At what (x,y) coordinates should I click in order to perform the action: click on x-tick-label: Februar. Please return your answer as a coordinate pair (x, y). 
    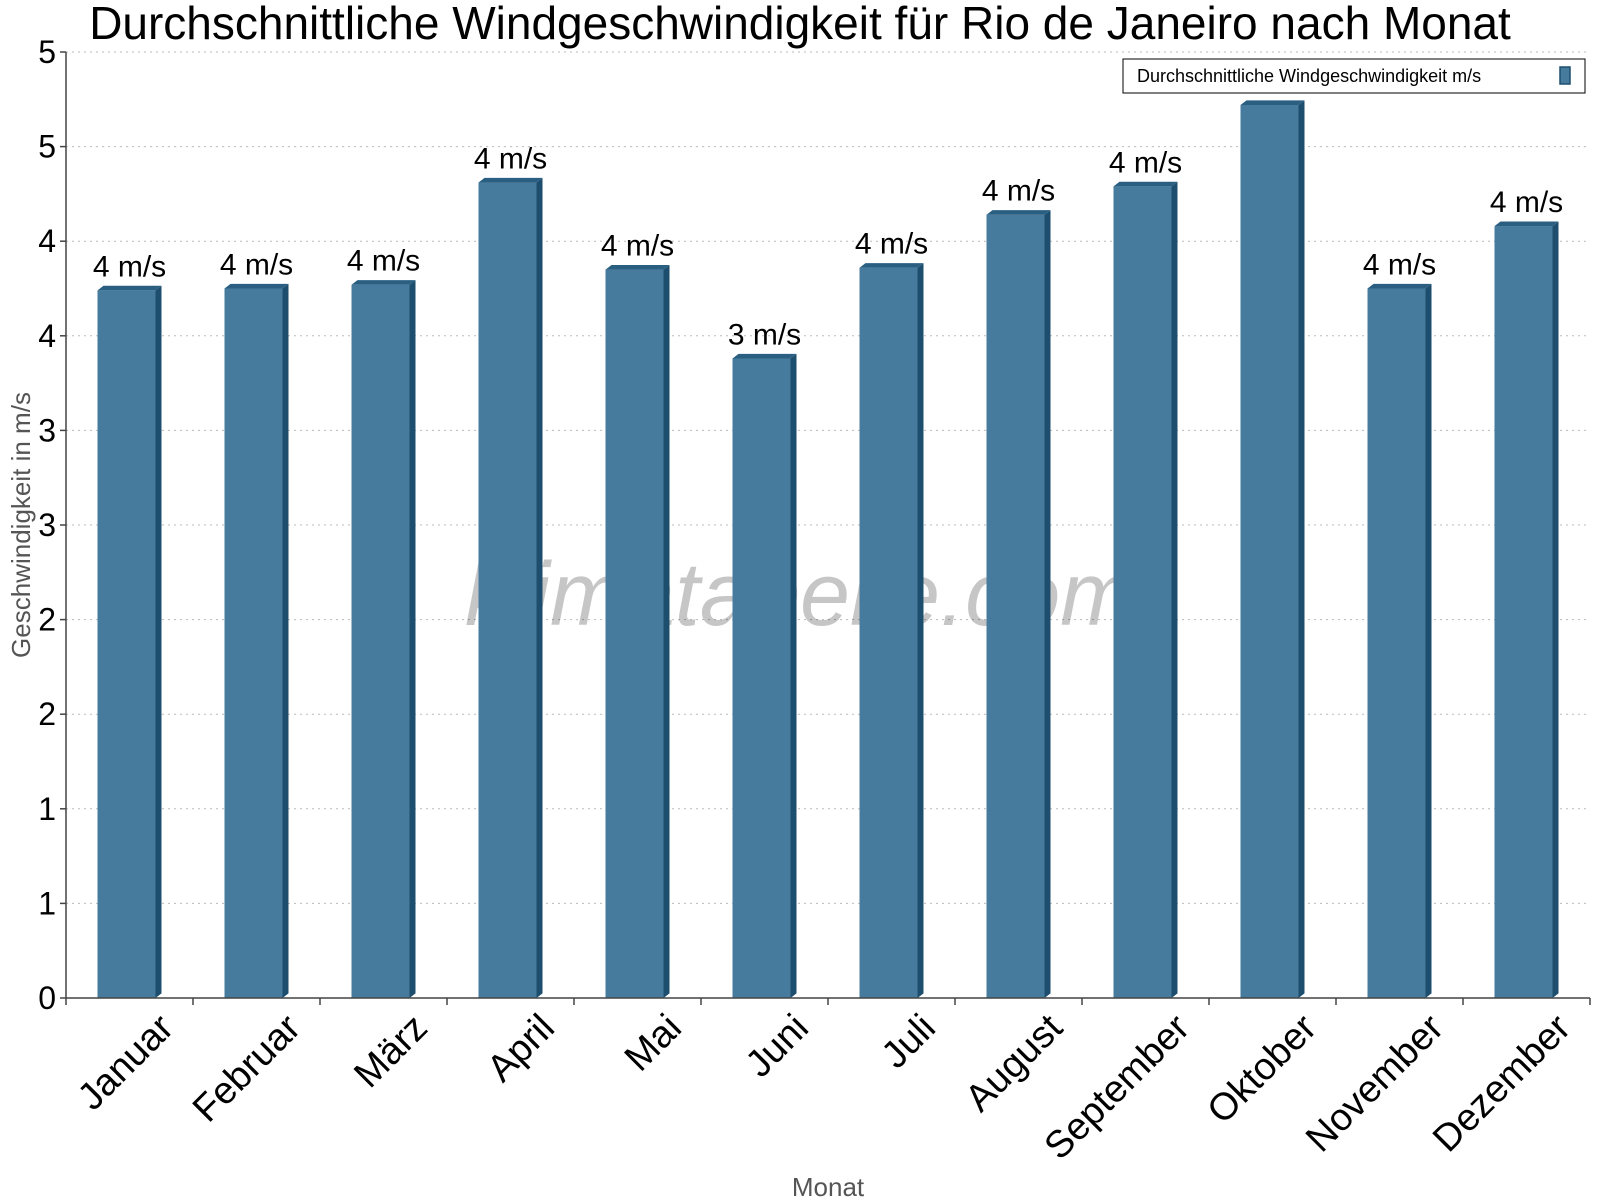
    Looking at the image, I should click on (247, 1068).